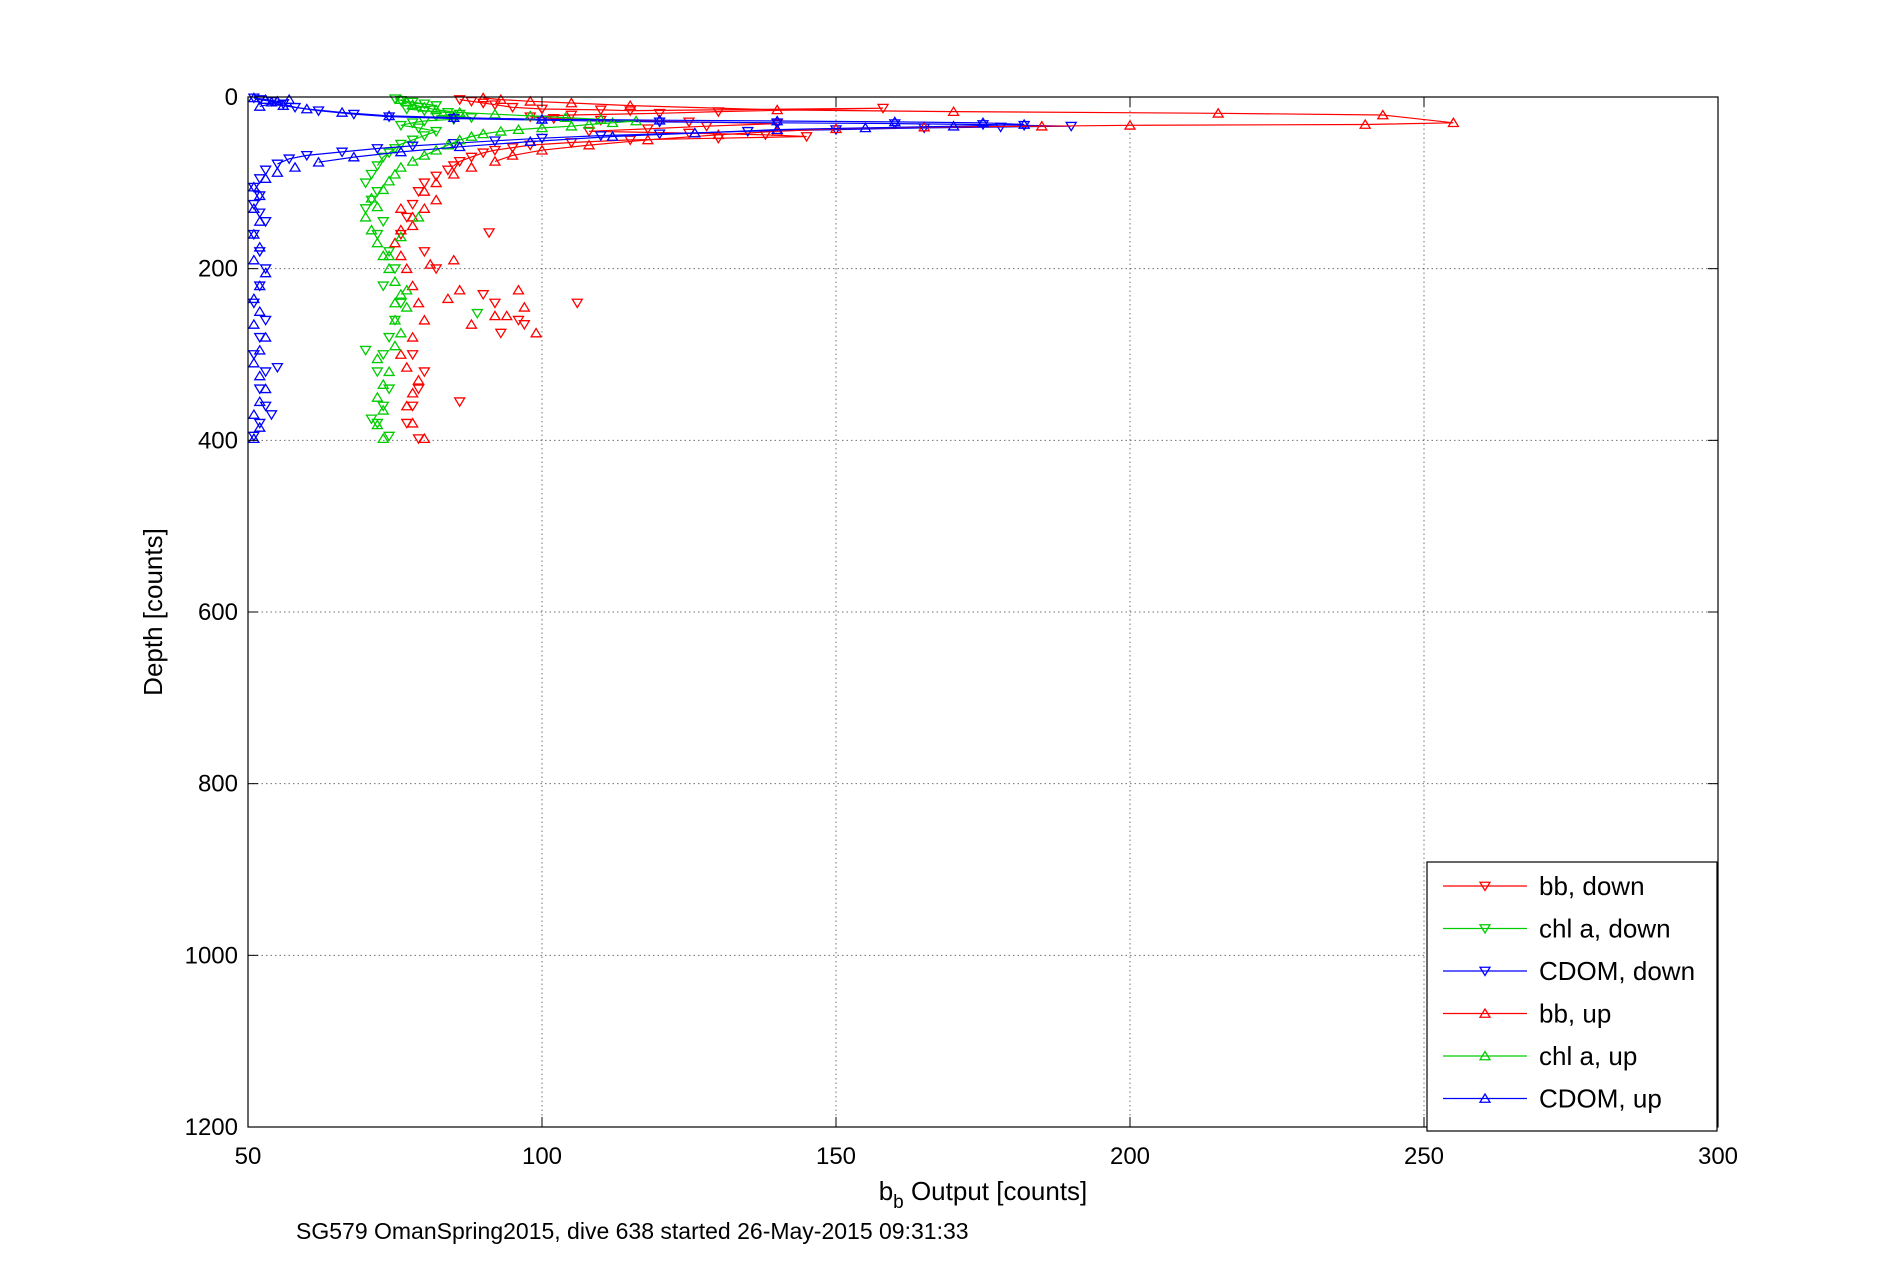 This screenshot has width=1891, height=1267. Describe the element at coordinates (1424, 1156) in the screenshot. I see `x-tick-label: 250` at that location.